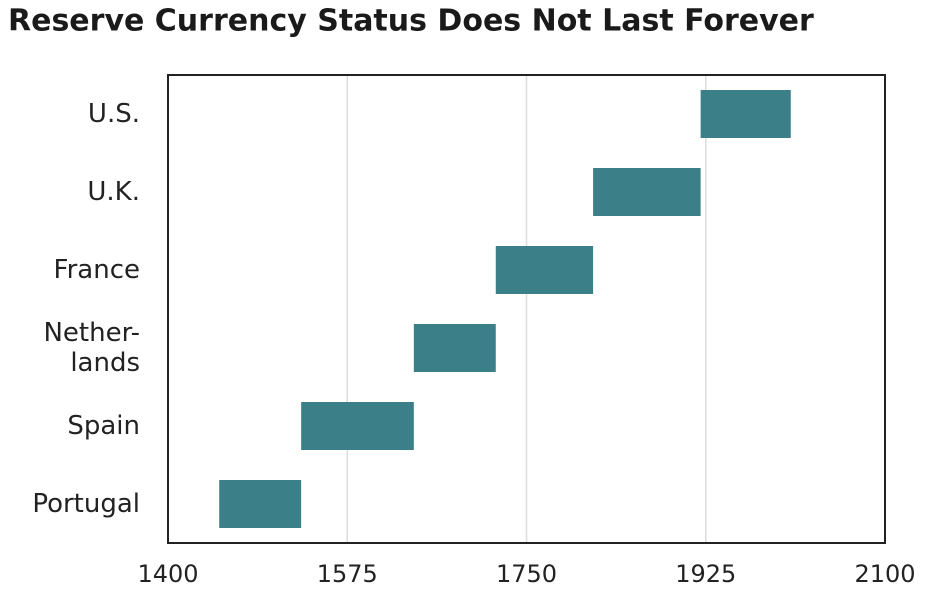  I want to click on x-tick-label: 2100, so click(884, 574).